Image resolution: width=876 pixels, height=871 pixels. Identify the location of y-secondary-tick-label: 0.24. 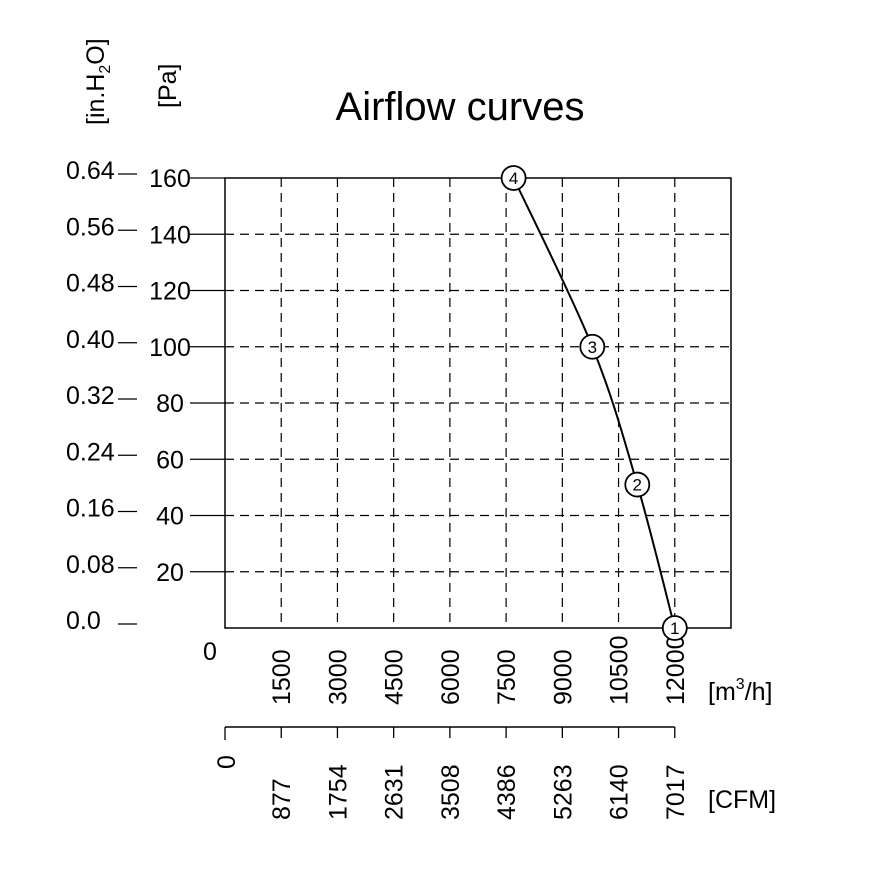
(90, 452).